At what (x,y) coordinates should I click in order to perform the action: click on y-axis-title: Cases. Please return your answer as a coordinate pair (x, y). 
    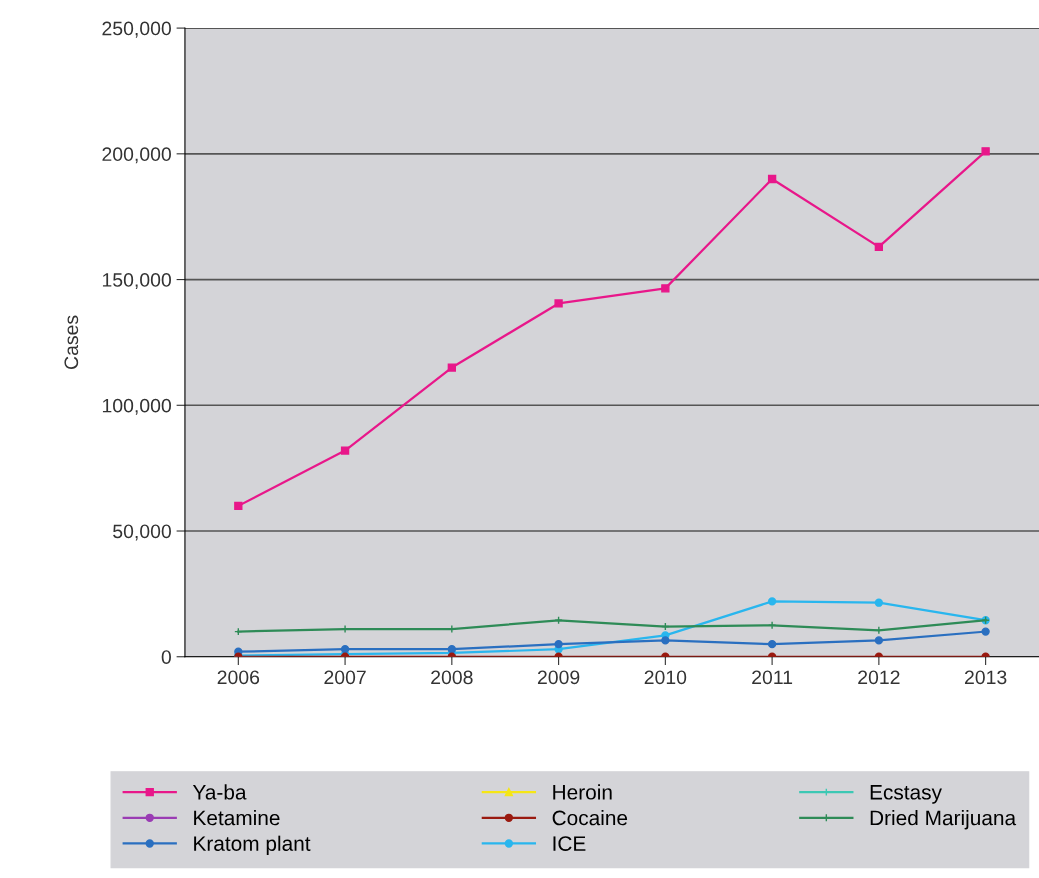
    Looking at the image, I should click on (71, 342).